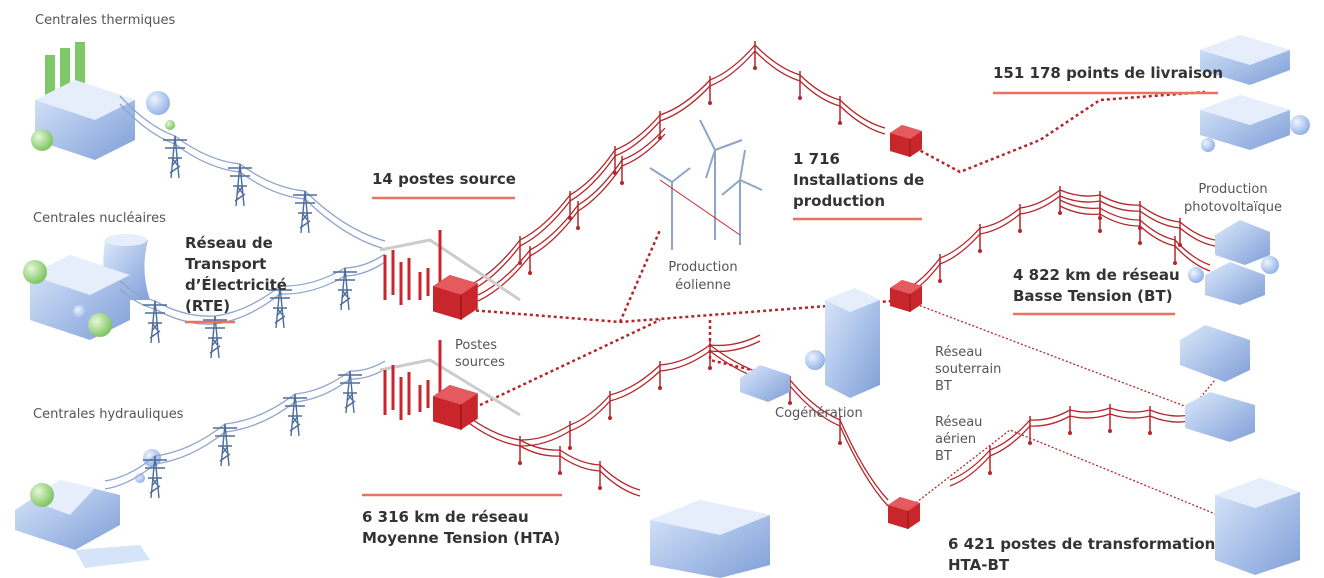 The height and width of the screenshot is (578, 1324). I want to click on source-substations, so click(450, 330).